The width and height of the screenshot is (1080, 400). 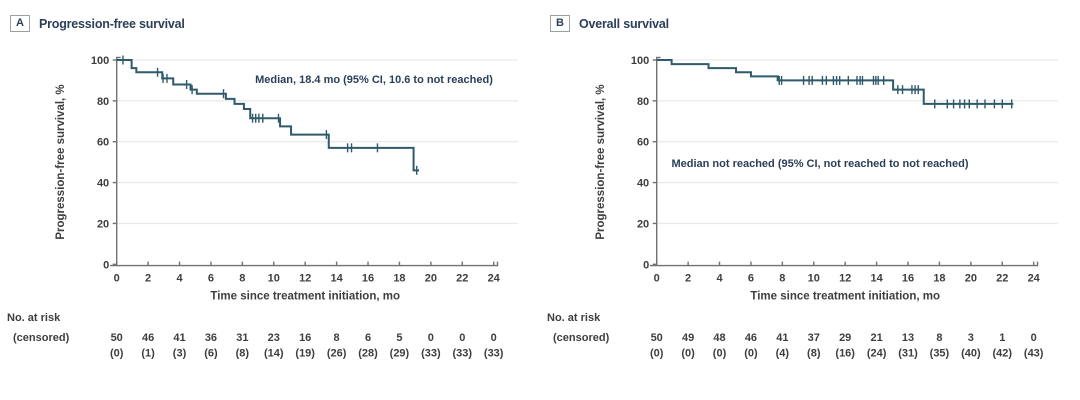 I want to click on at-risk-value: 49, so click(x=688, y=338).